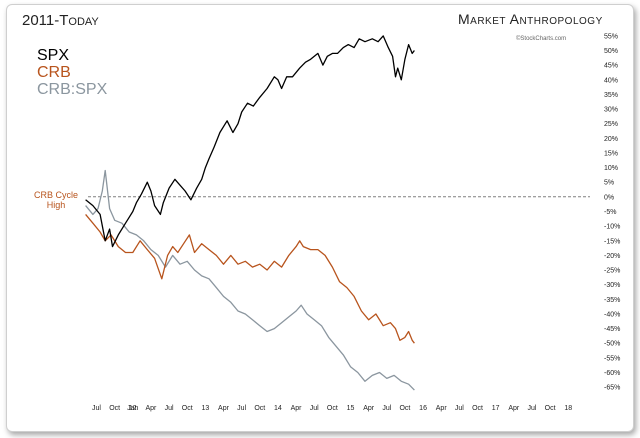  What do you see at coordinates (612, 271) in the screenshot?
I see `y-tick-label: -25%` at bounding box center [612, 271].